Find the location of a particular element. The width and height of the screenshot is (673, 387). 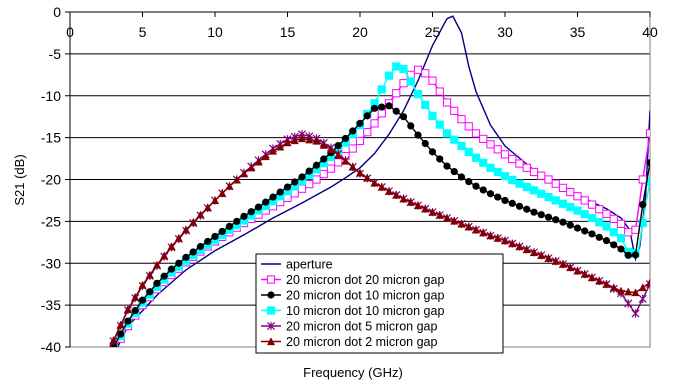

x-tick-labels: 0510152025303540 is located at coordinates (362, 26).